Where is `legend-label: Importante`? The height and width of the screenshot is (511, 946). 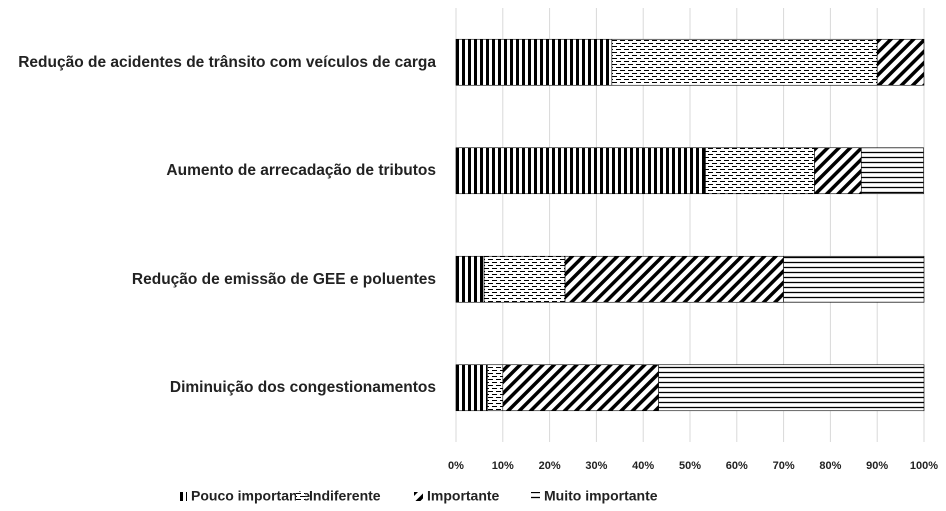
legend-label: Importante is located at coordinates (463, 496).